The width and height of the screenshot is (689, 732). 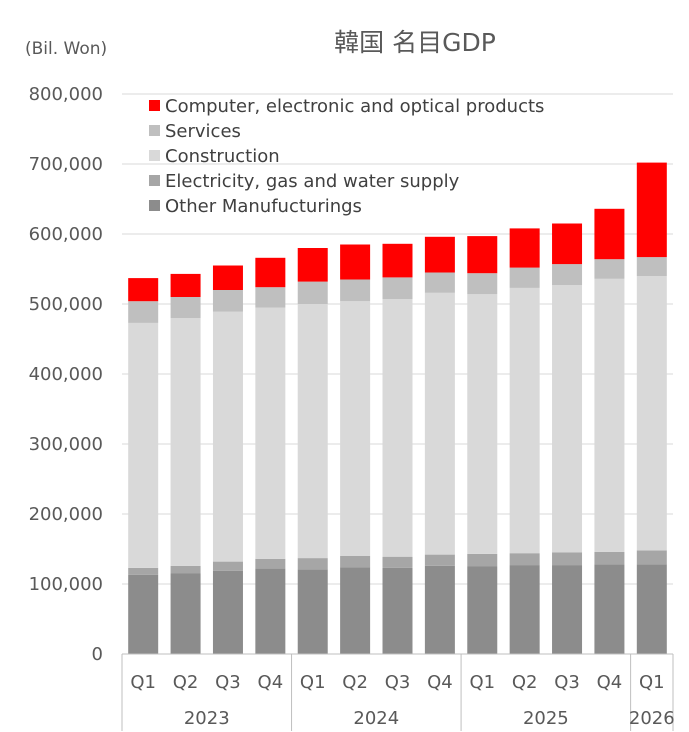 What do you see at coordinates (376, 718) in the screenshot?
I see `x-group-label: 2024` at bounding box center [376, 718].